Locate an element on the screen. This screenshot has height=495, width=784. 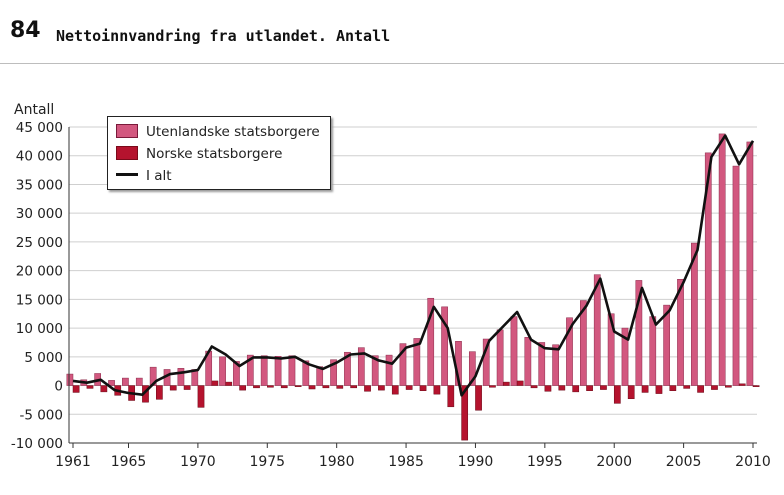
x-tick-label: 1990 is located at coordinates (476, 462).